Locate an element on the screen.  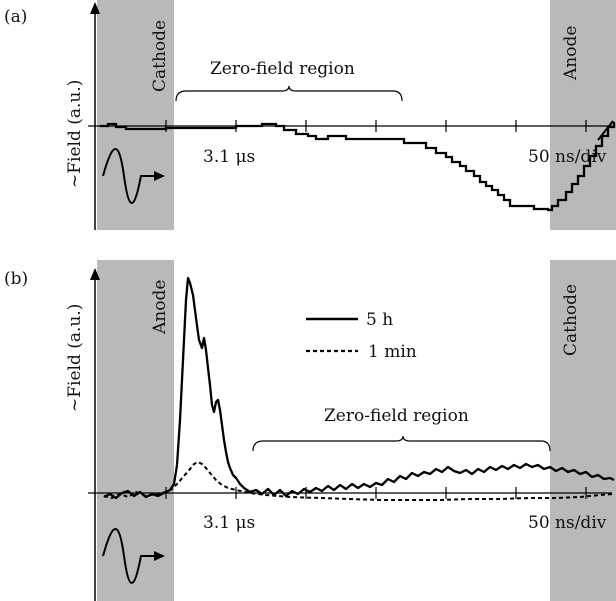
right-electrode-band-a is located at coordinates (583, 115).